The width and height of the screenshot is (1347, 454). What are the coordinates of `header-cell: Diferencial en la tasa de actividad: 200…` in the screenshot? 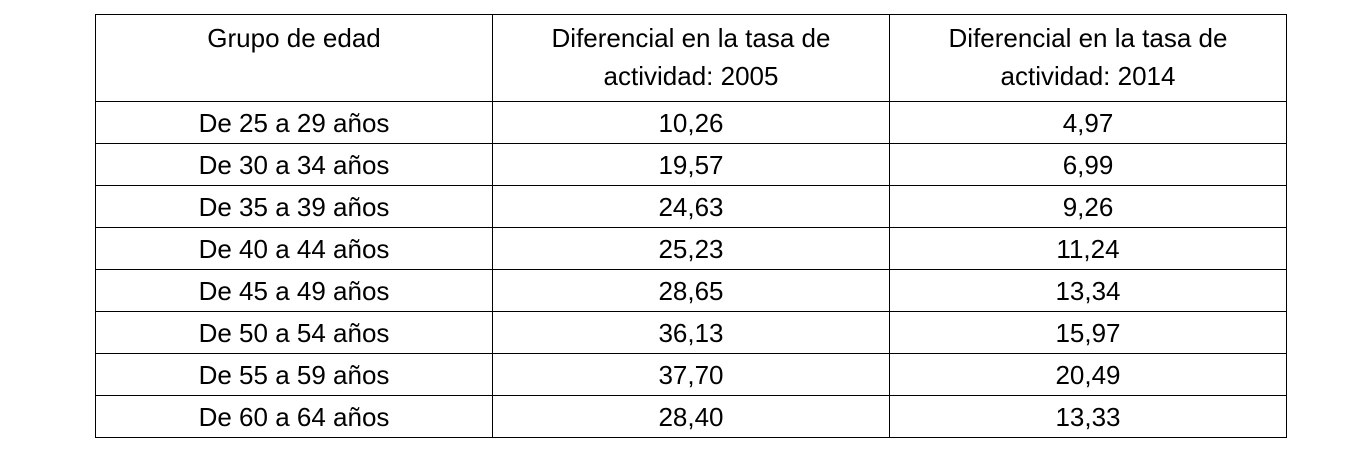 It's located at (691, 58).